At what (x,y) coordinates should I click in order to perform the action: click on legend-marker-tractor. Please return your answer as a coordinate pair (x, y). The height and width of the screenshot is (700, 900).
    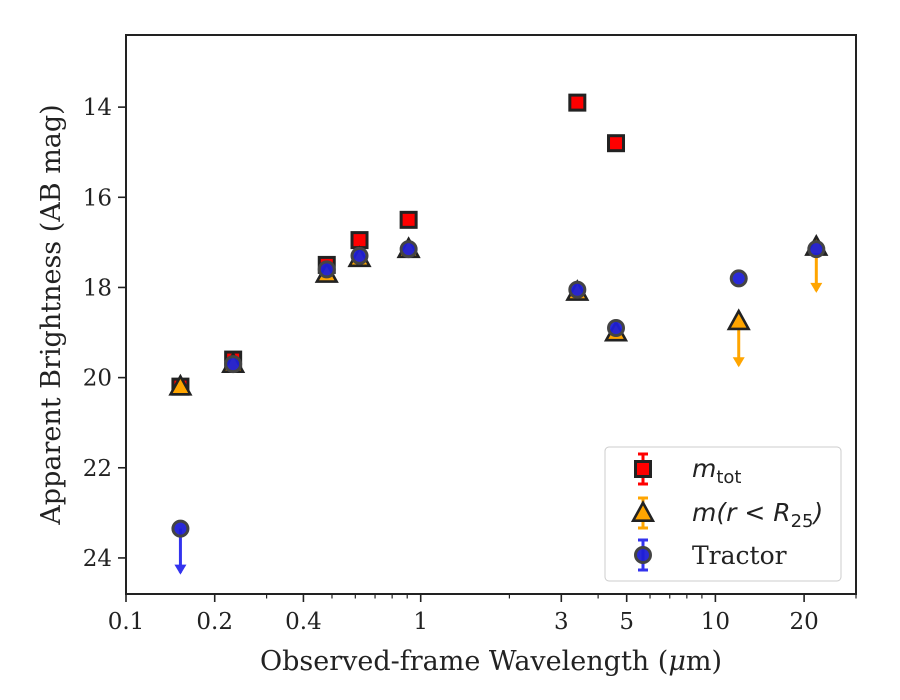
    Looking at the image, I should click on (643, 555).